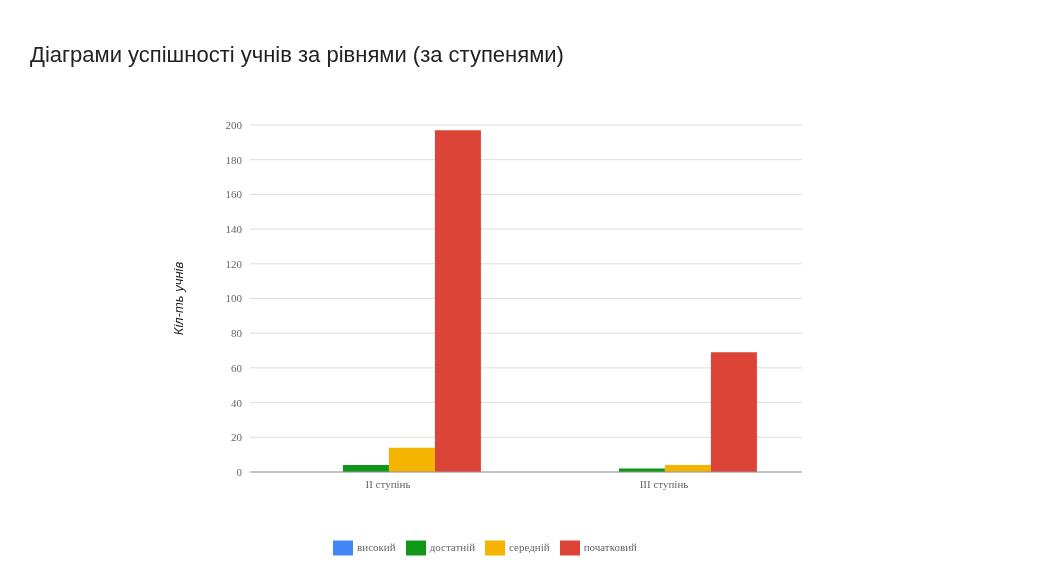  Describe the element at coordinates (237, 333) in the screenshot. I see `y-tick-label: 80` at that location.